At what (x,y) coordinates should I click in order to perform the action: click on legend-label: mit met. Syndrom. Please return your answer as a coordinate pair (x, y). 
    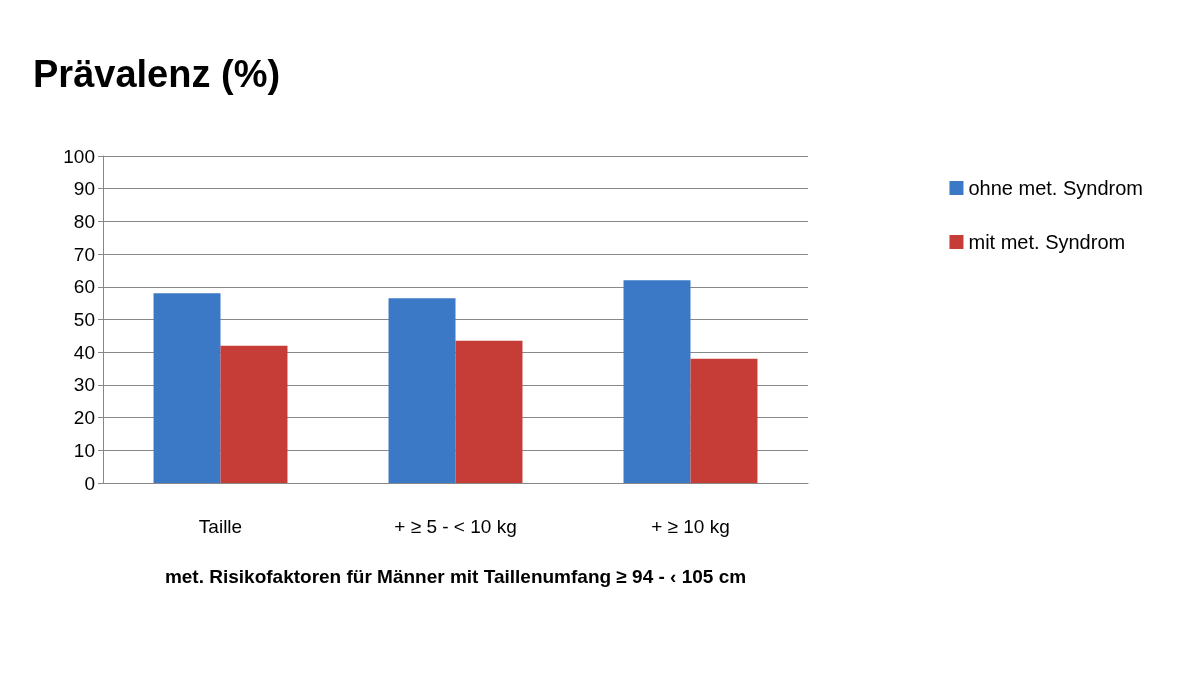
    Looking at the image, I should click on (1047, 242).